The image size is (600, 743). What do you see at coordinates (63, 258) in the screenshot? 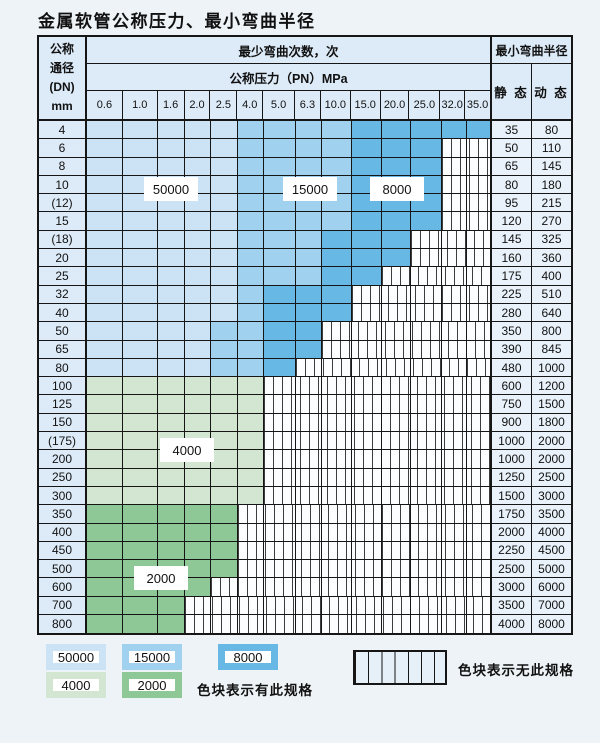
I see `dn-cell: 20` at bounding box center [63, 258].